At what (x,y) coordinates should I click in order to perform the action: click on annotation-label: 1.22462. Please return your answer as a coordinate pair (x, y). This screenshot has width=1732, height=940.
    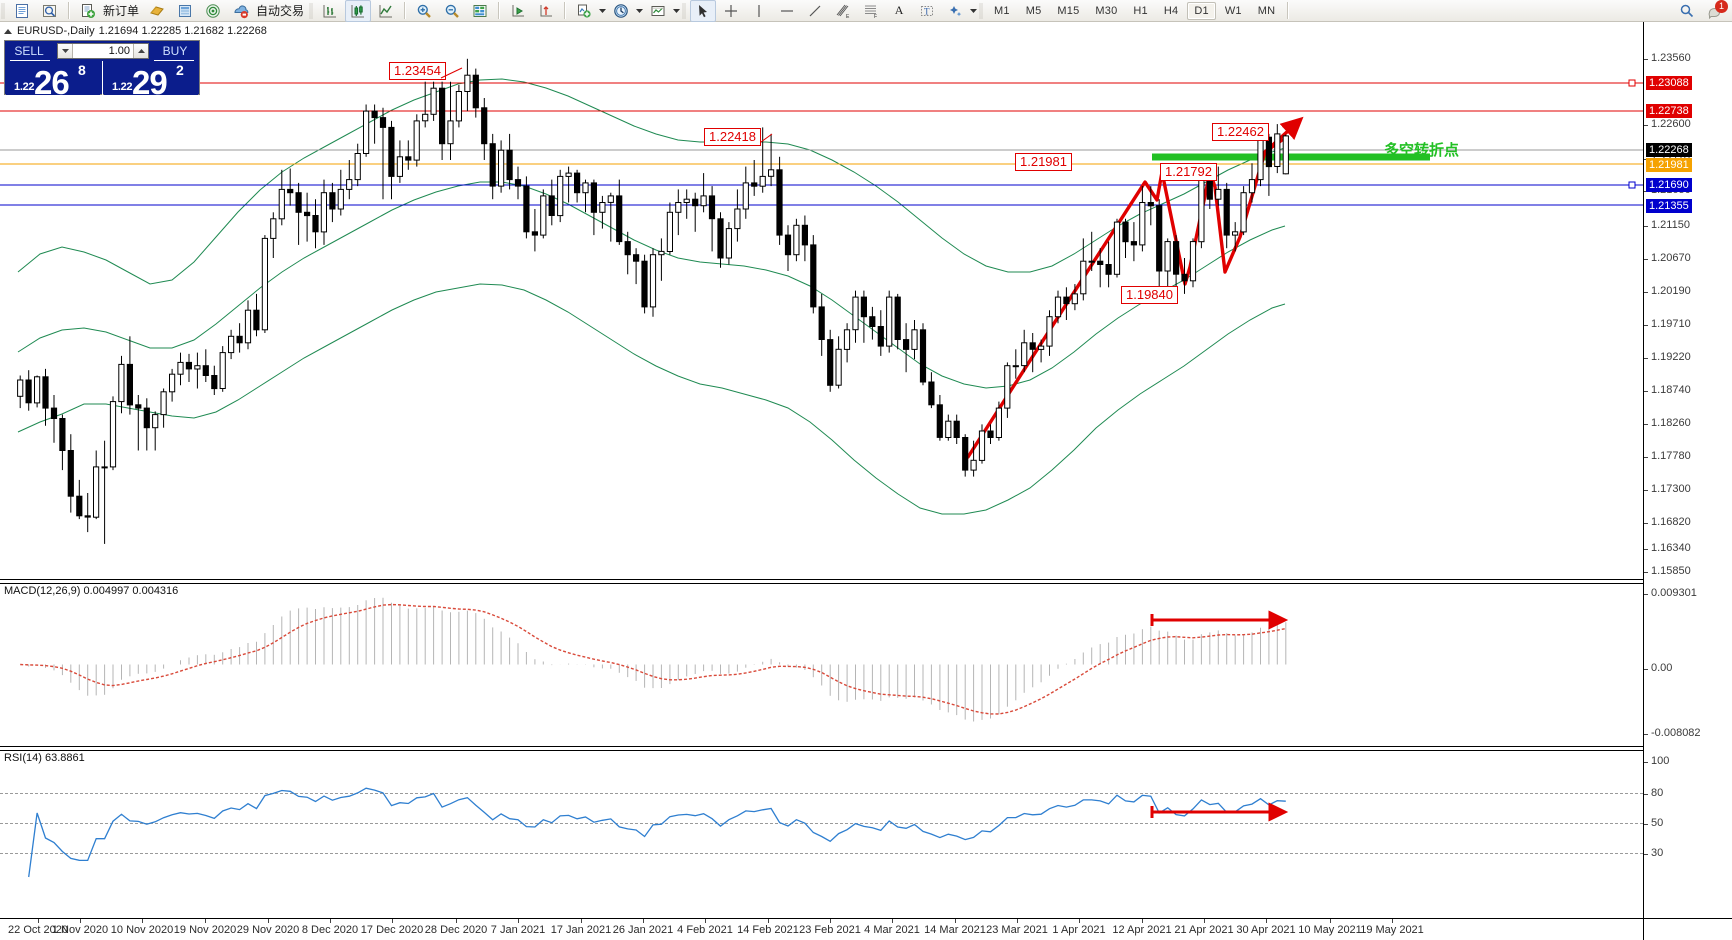
    Looking at the image, I should click on (1240, 132).